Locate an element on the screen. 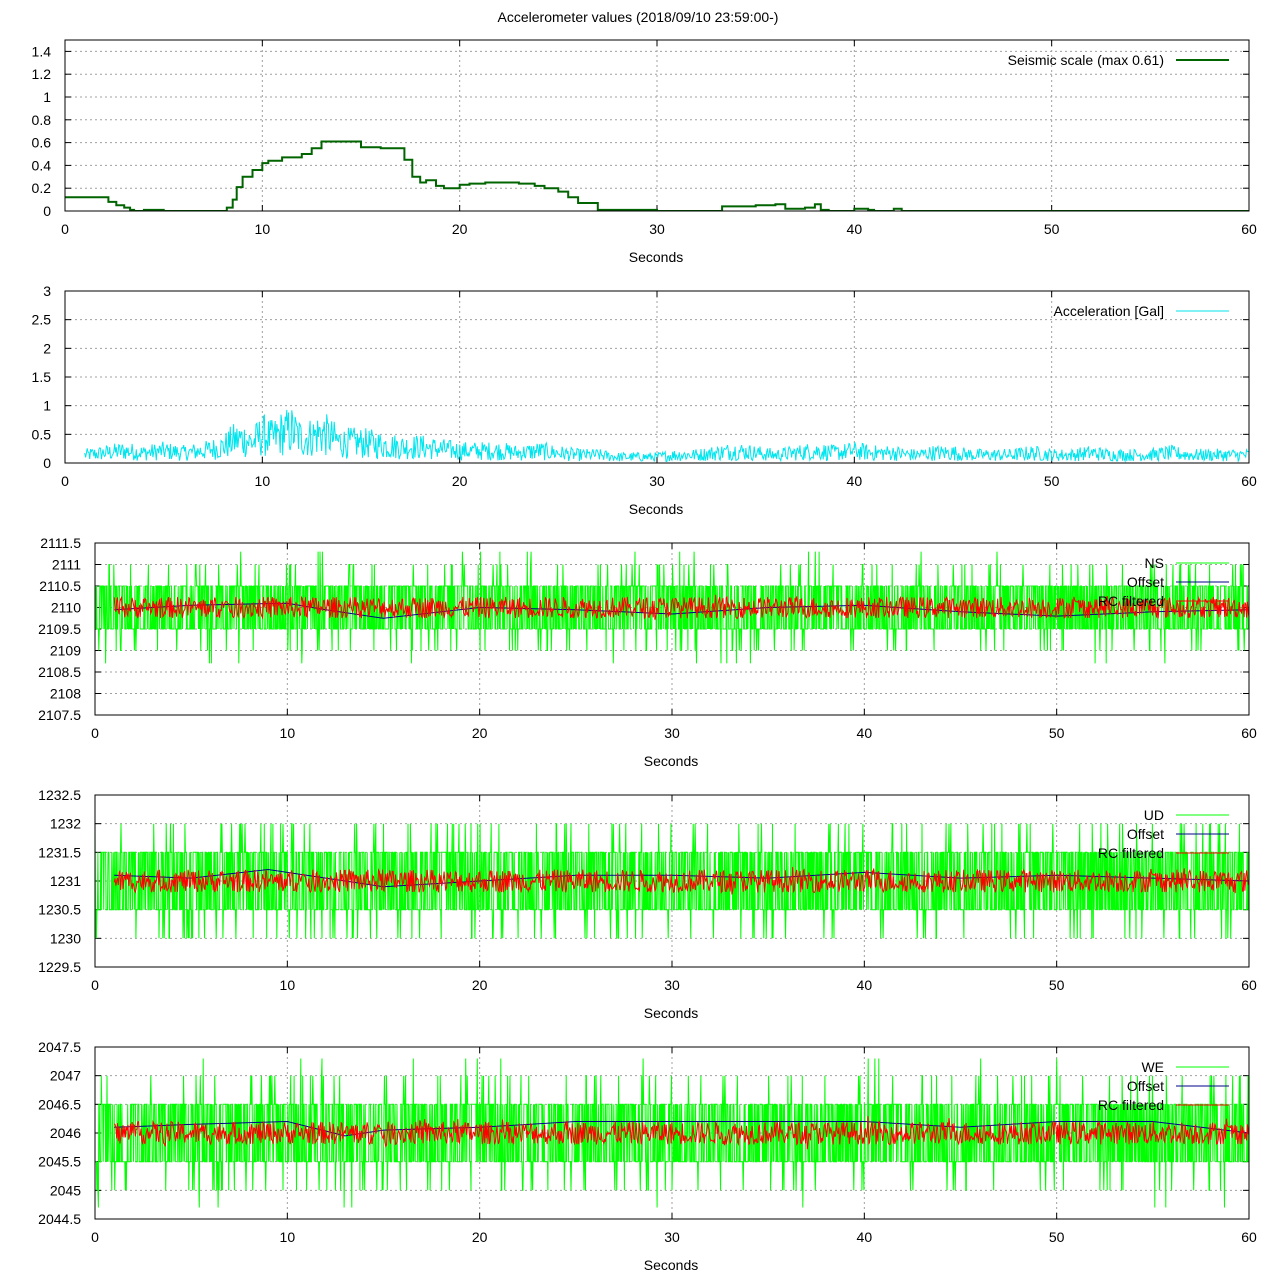 The height and width of the screenshot is (1280, 1280). y-tick-label: 1231.5 is located at coordinates (59, 852).